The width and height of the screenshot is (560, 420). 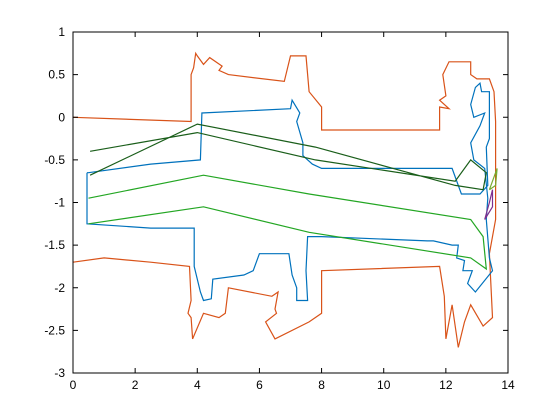 I want to click on y-tick-label: -2, so click(x=59, y=288).